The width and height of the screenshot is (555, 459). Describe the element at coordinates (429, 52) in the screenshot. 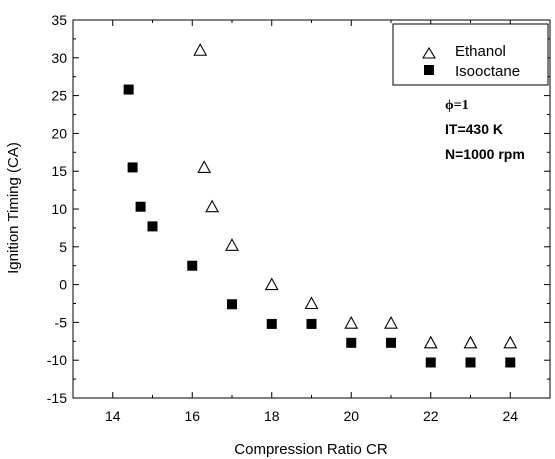

I see `legend-triangle-icon` at that location.